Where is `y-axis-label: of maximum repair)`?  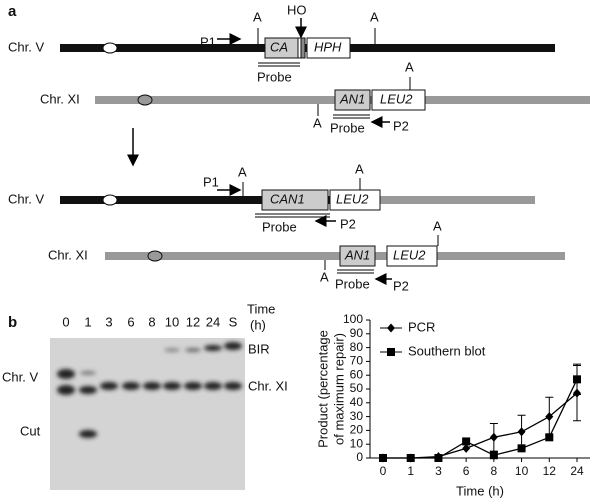 y-axis-label: of maximum repair) is located at coordinates (338, 389).